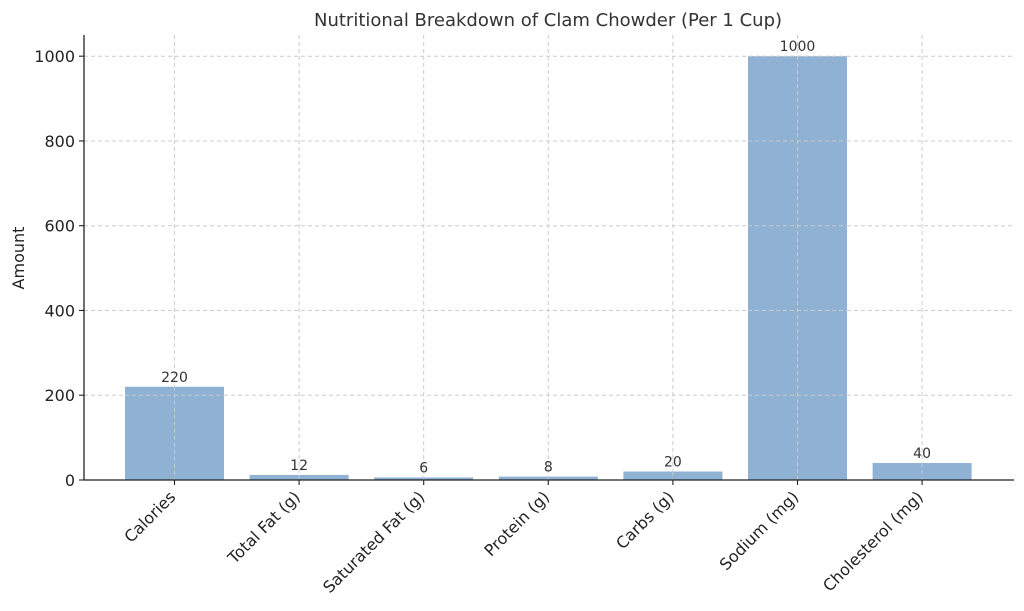  I want to click on y-tick-label: 600, so click(59, 226).